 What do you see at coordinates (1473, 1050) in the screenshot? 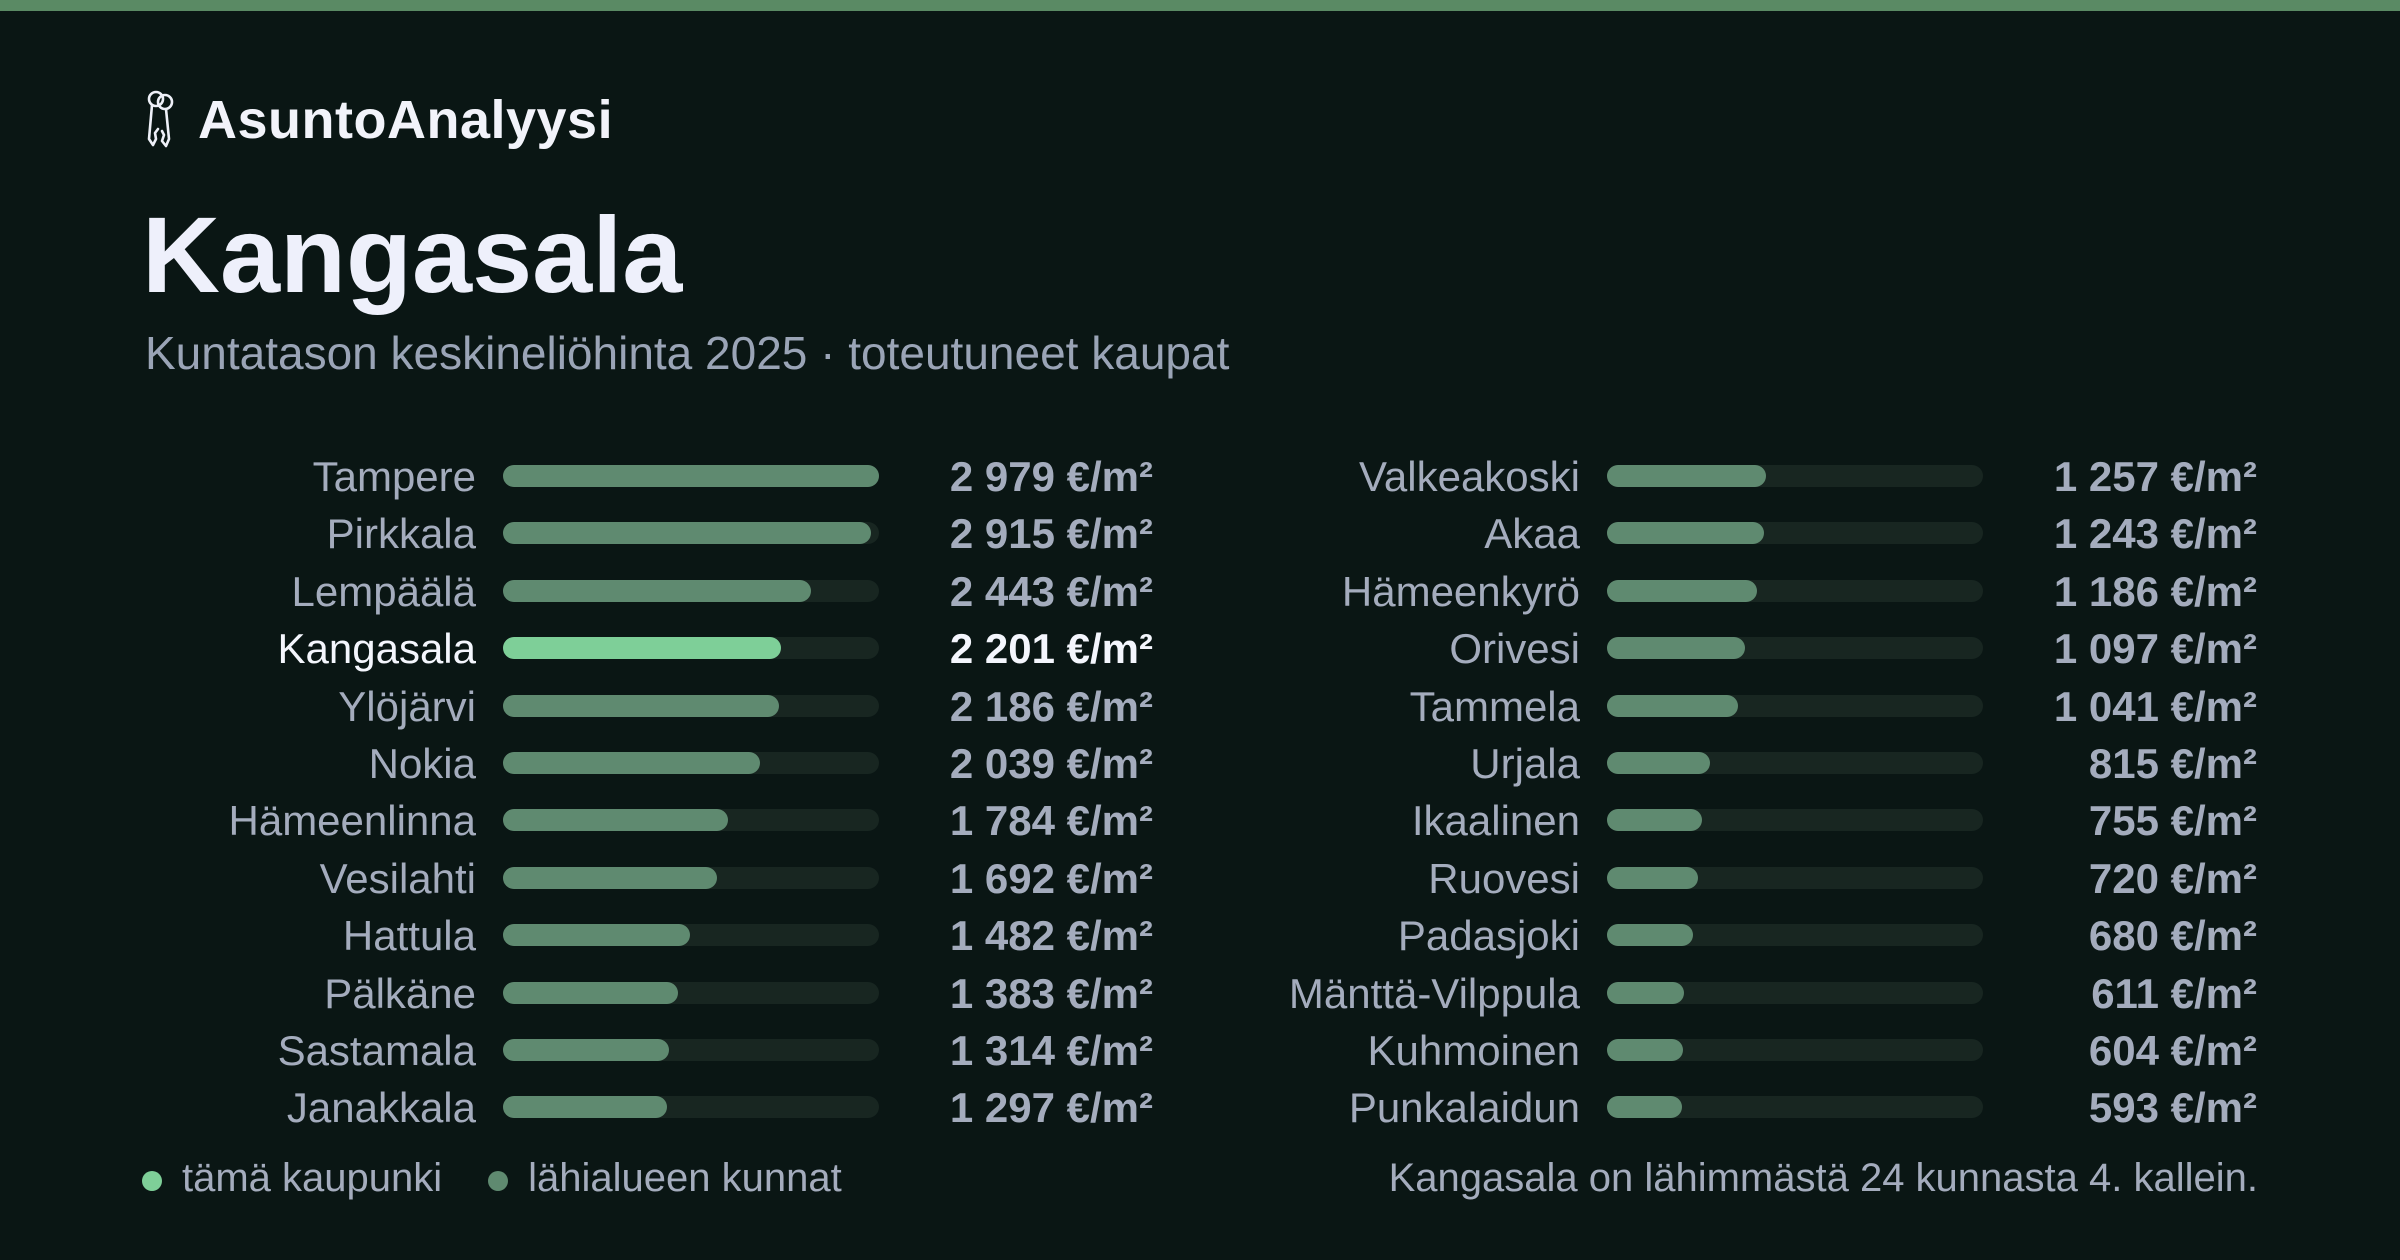
I see `bar-label: Kuhmoinen` at bounding box center [1473, 1050].